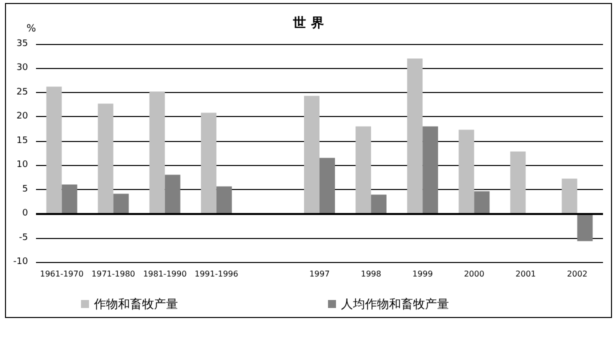 The height and width of the screenshot is (340, 615). I want to click on x-tick-label: 1998, so click(371, 274).